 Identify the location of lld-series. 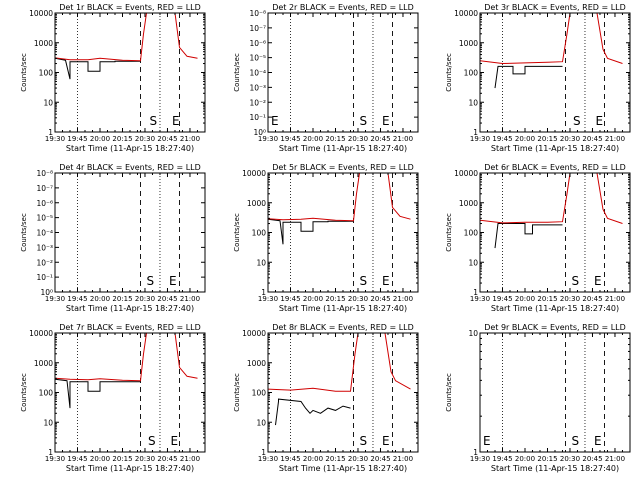
(339, 362).